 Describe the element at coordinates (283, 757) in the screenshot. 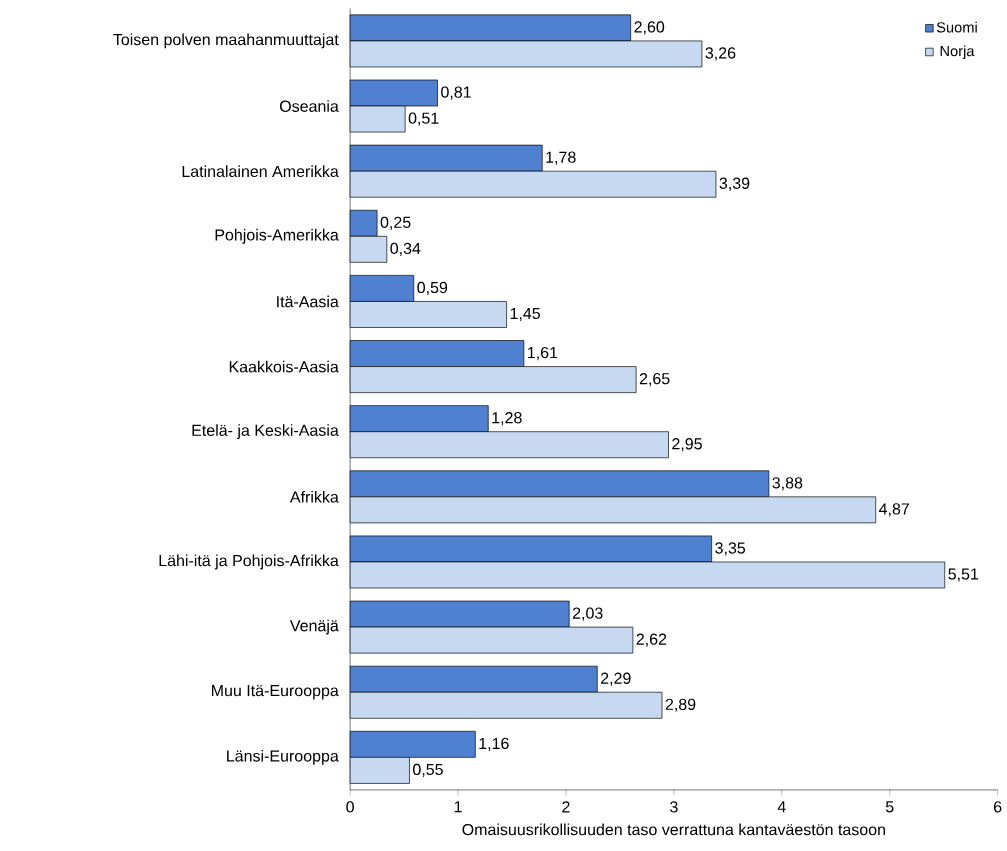

I see `y-tick-label: Länsi-Eurooppa` at that location.